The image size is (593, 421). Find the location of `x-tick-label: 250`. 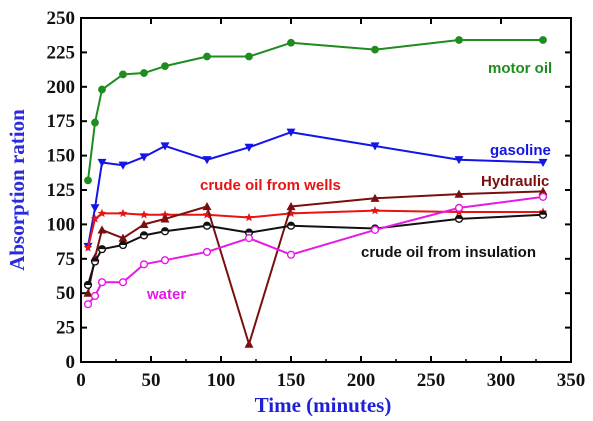

x-tick-label: 250 is located at coordinates (431, 380).